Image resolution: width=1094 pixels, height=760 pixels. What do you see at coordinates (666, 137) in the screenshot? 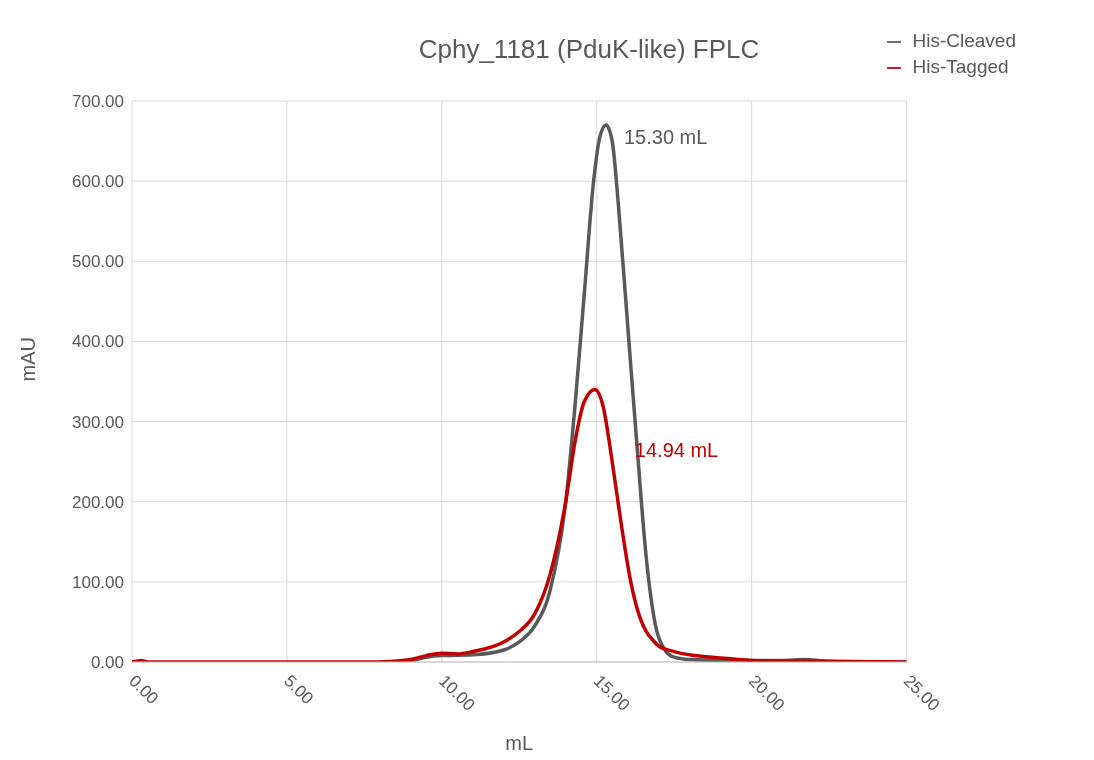
I see `annotation: 15.30 mL` at bounding box center [666, 137].